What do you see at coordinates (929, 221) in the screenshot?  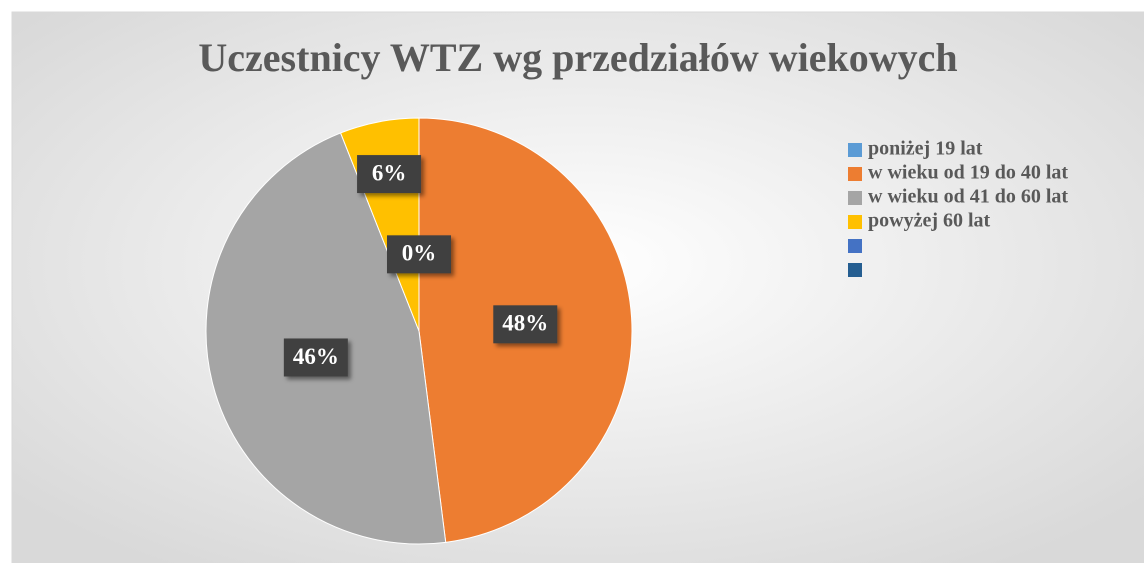 I see `legend-label: powyżej 60 lat` at bounding box center [929, 221].